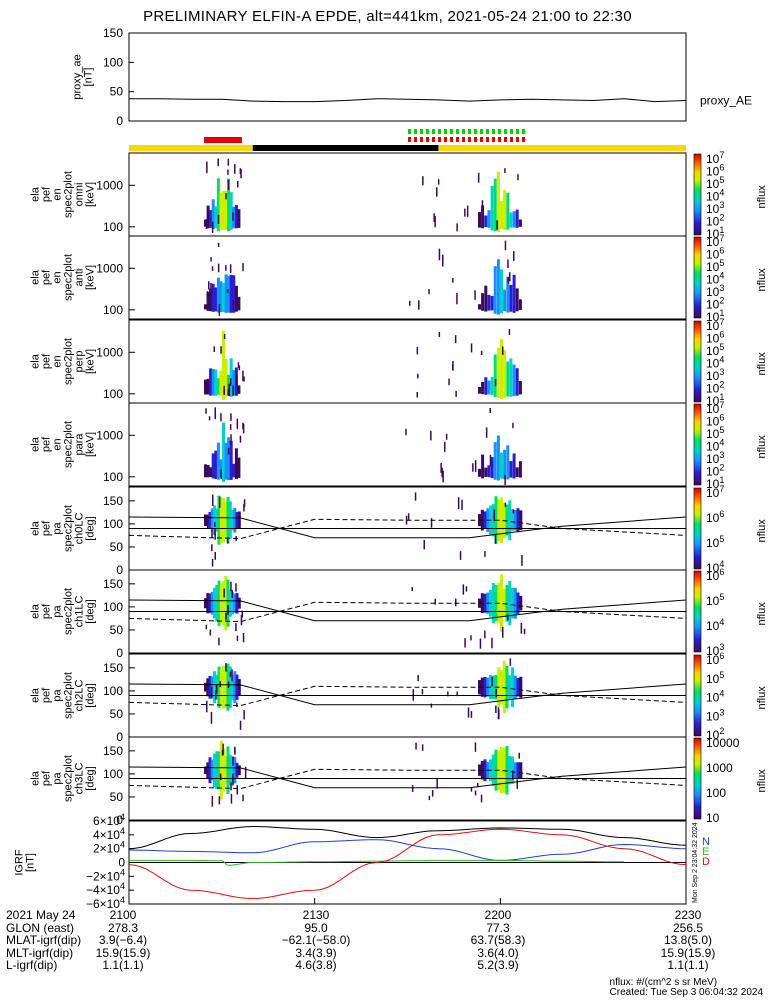 The height and width of the screenshot is (1000, 775). I want to click on colorbar-tick-label: 10¹, so click(715, 233).